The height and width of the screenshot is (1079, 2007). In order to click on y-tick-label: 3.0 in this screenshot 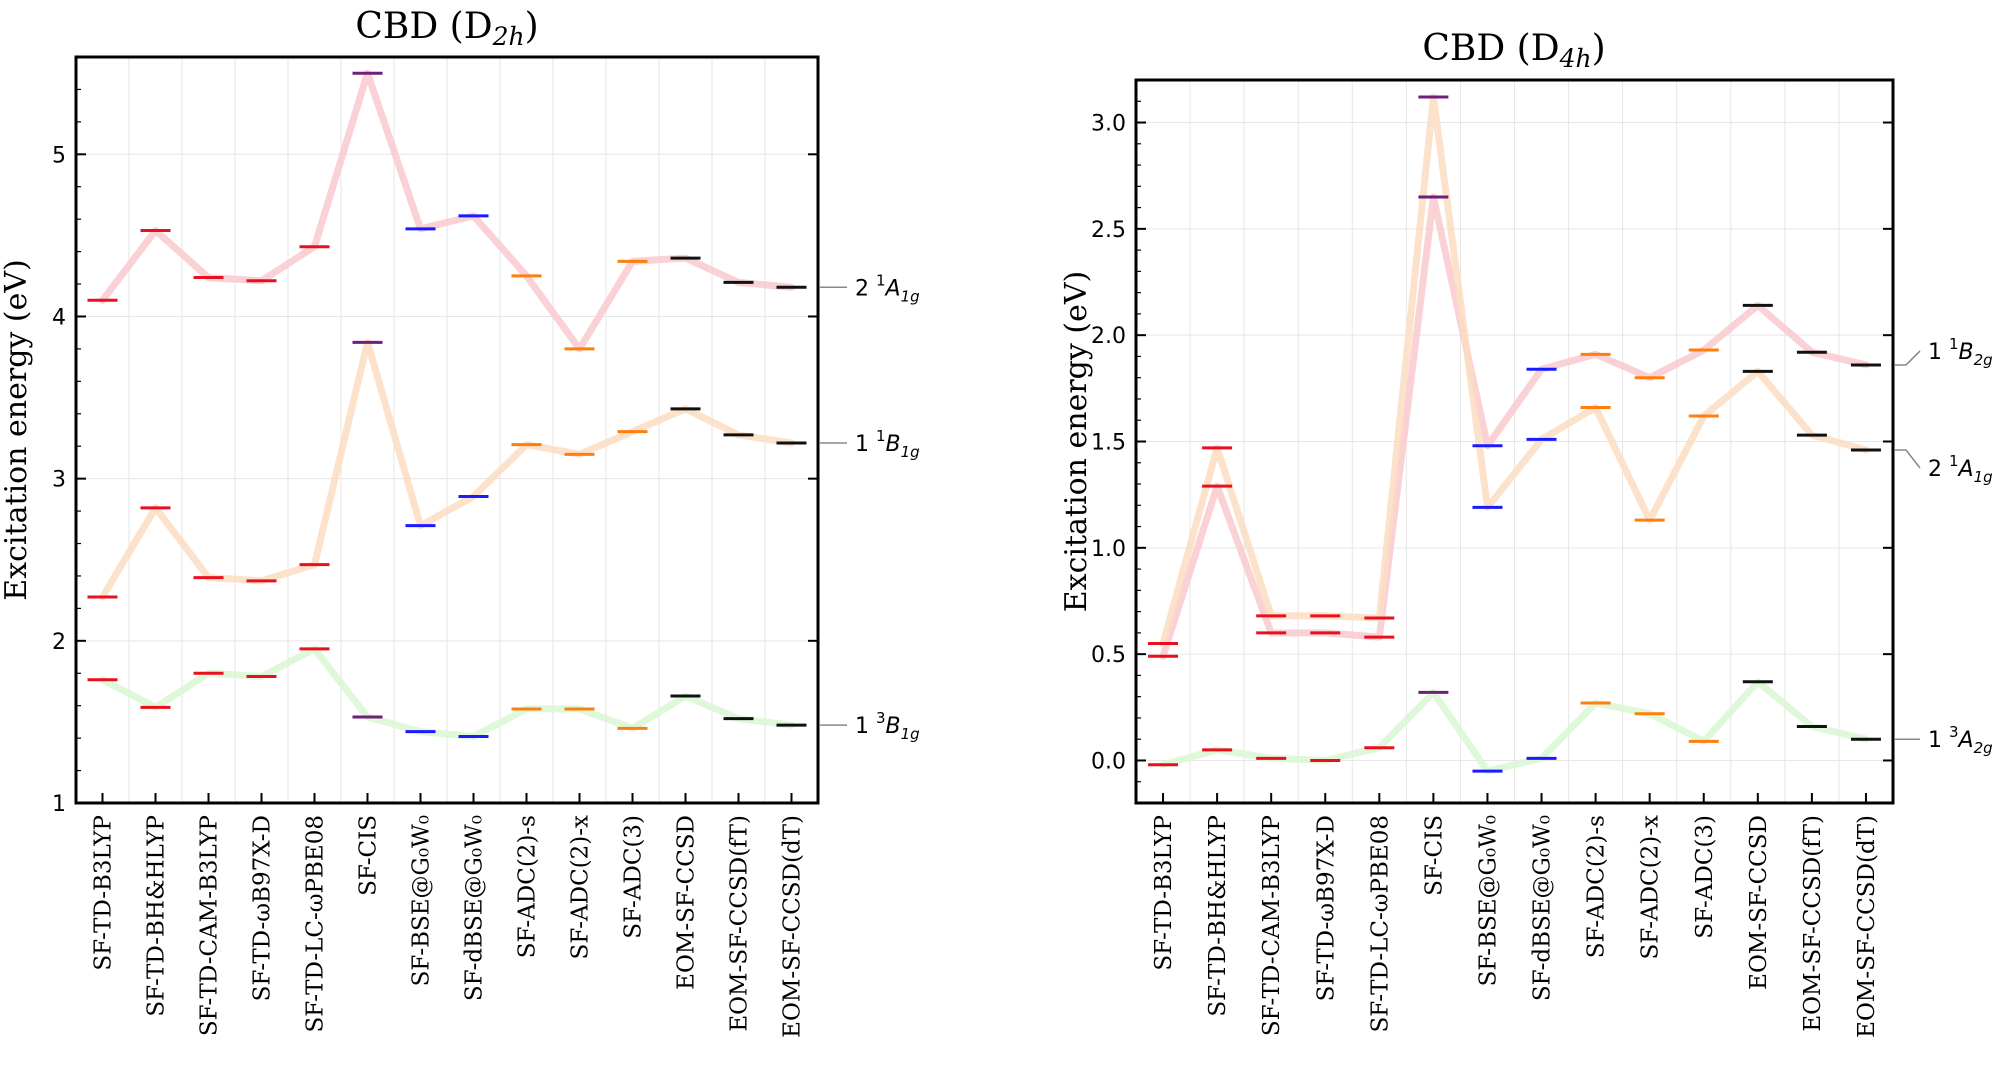, I will do `click(1108, 124)`.